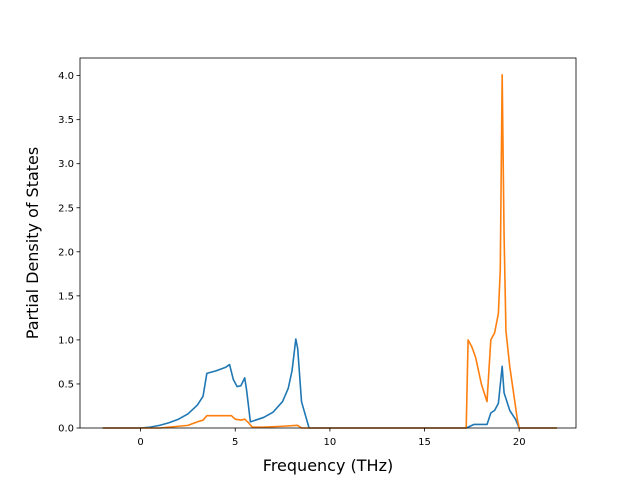 The image size is (640, 480). Describe the element at coordinates (66, 252) in the screenshot. I see `y-tick-label: 2.0` at that location.